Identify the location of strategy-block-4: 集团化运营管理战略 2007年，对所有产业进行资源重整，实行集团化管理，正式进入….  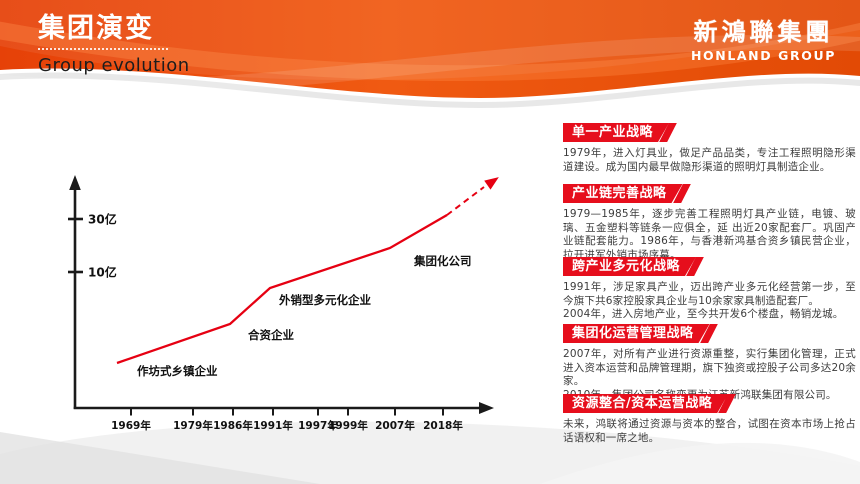
(709, 362).